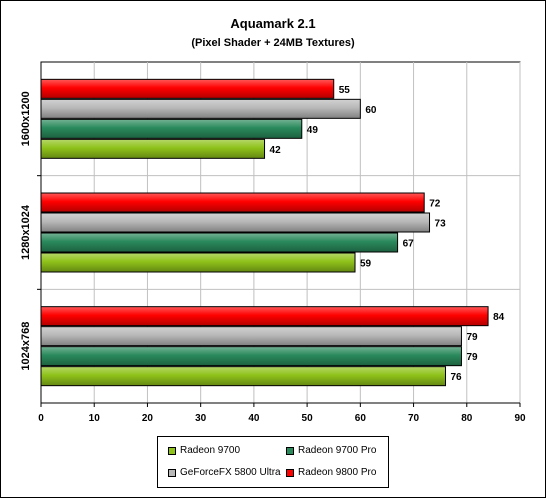  Describe the element at coordinates (345, 90) in the screenshot. I see `data-label: 55` at that location.